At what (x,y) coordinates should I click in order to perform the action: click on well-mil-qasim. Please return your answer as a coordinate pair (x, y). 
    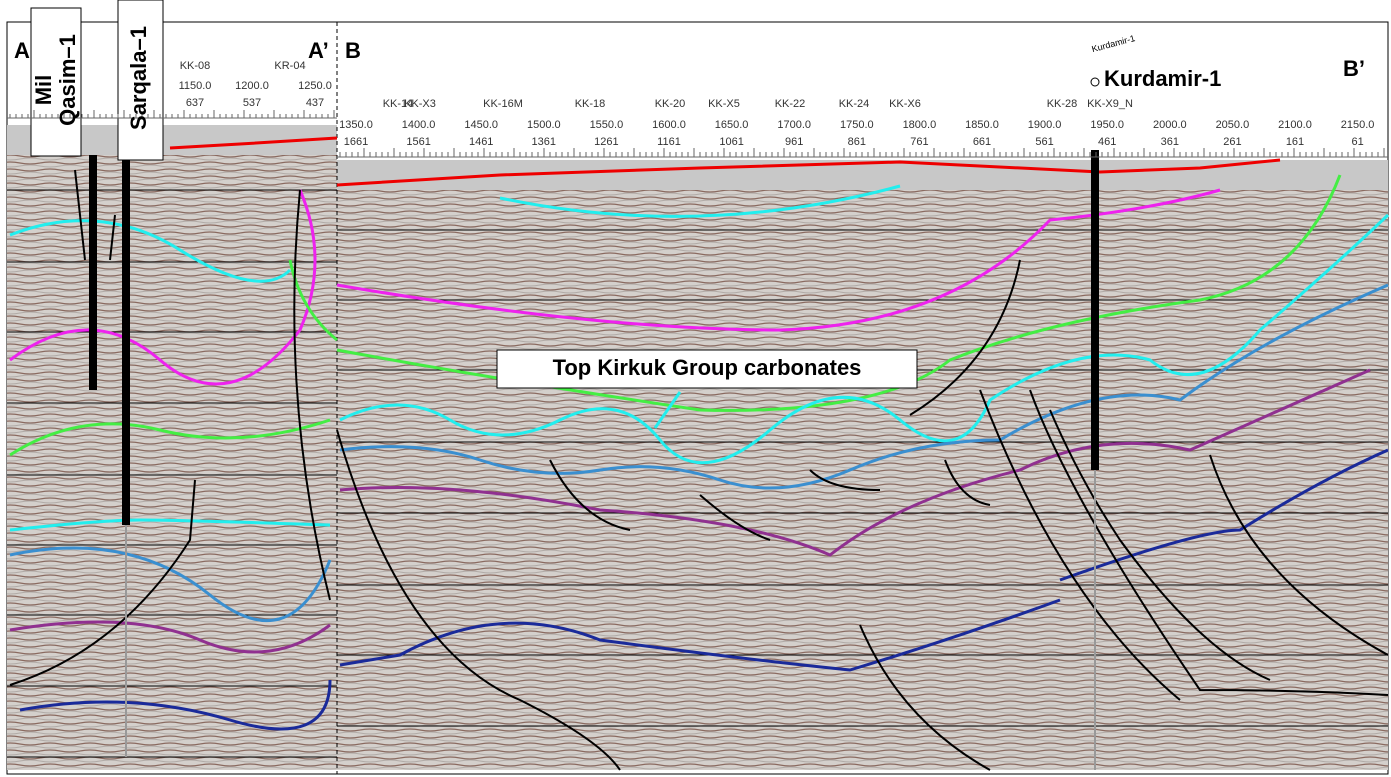
    Looking at the image, I should click on (93, 272).